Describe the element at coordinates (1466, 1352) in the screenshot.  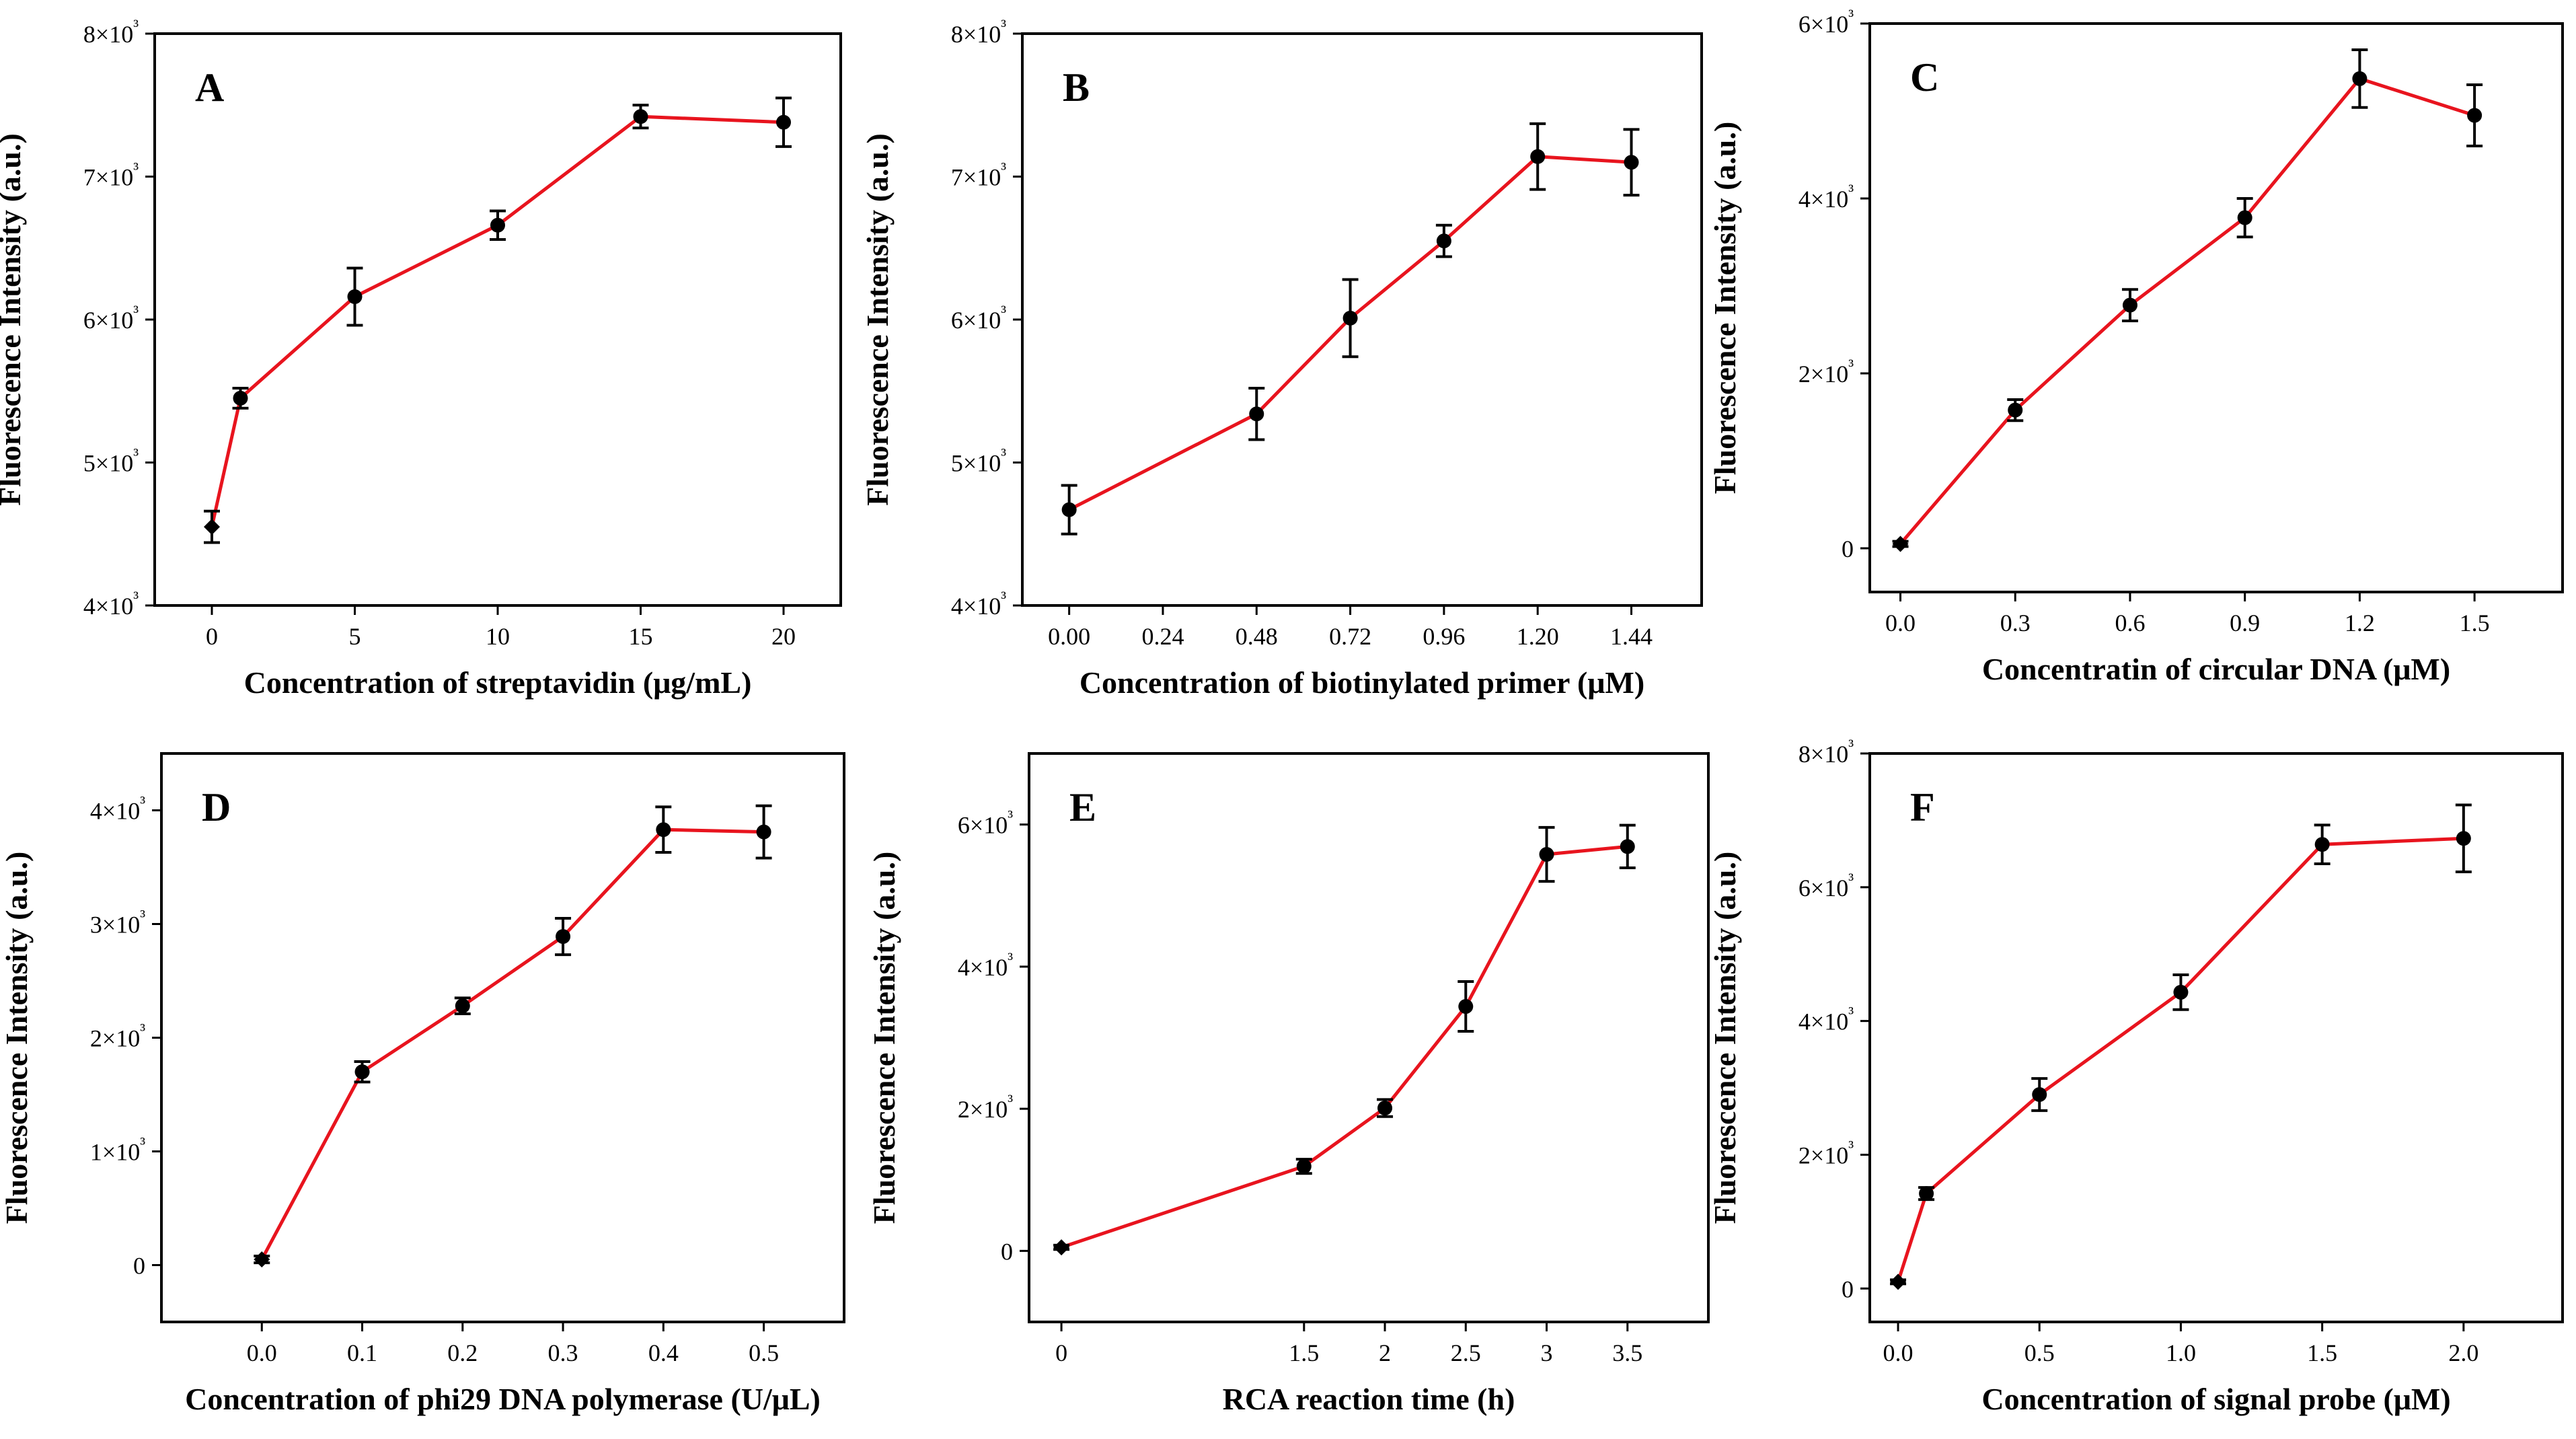
I see `x-tick-label: 2.5` at that location.